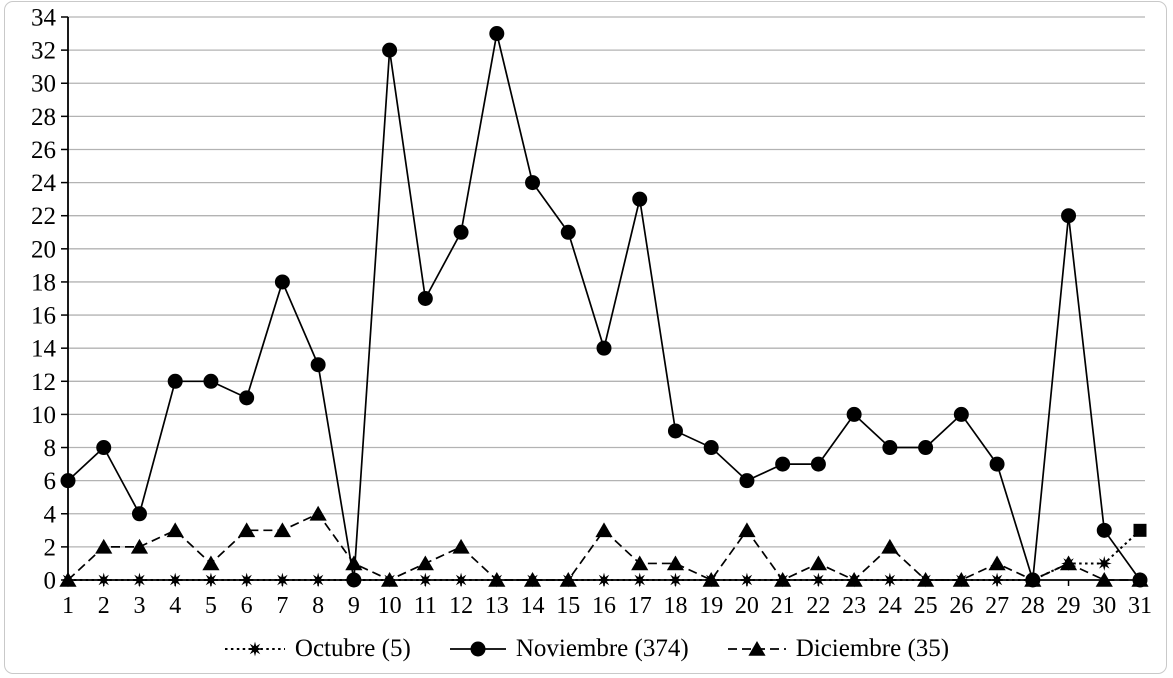 The width and height of the screenshot is (1173, 678). I want to click on x-axis-tick-label: 1, so click(68, 606).